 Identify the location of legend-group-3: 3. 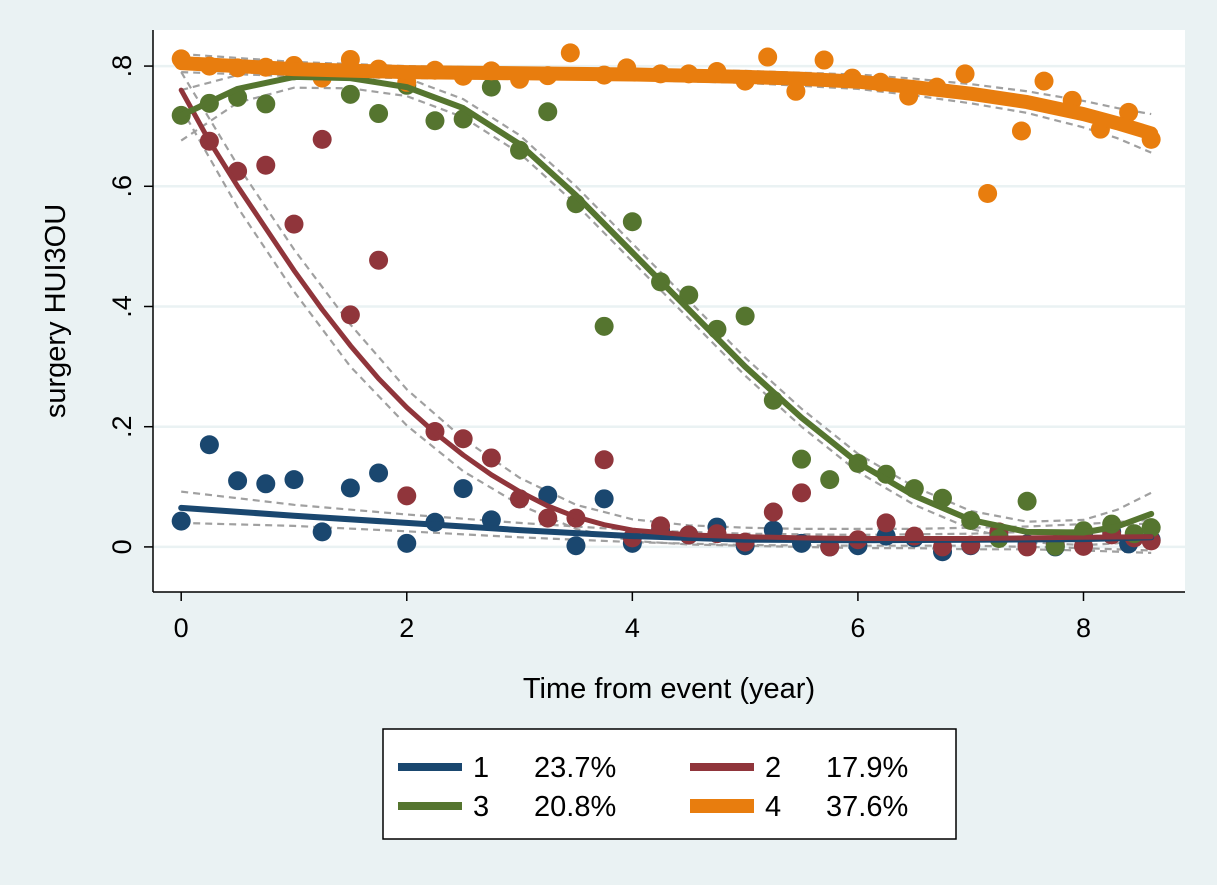
(481, 807).